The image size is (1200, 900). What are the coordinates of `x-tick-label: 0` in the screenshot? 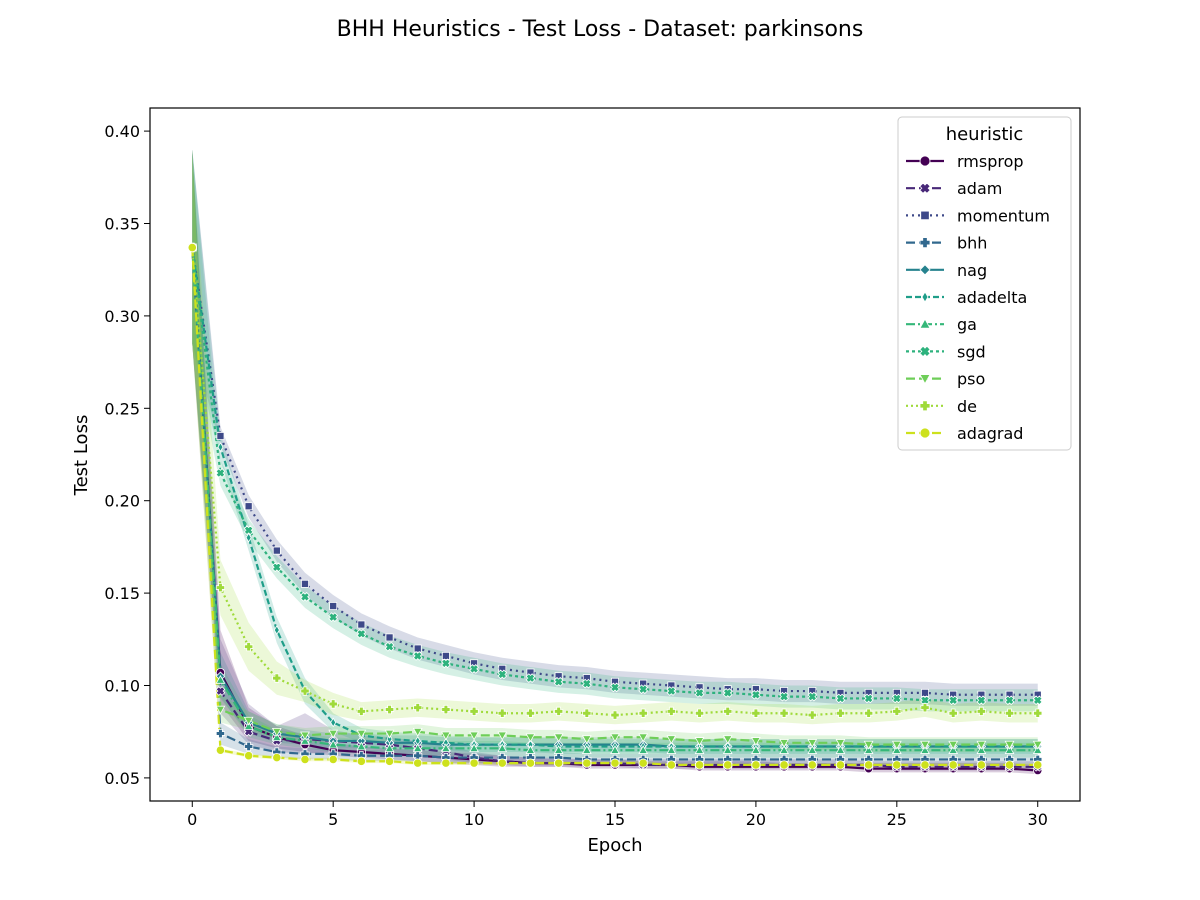 It's located at (192, 819).